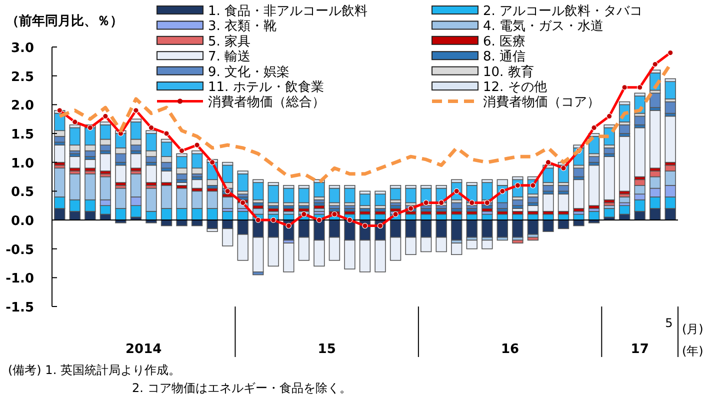 This screenshot has width=710, height=397. Describe the element at coordinates (22, 192) in the screenshot. I see `y-tick-label: 0.5` at that location.